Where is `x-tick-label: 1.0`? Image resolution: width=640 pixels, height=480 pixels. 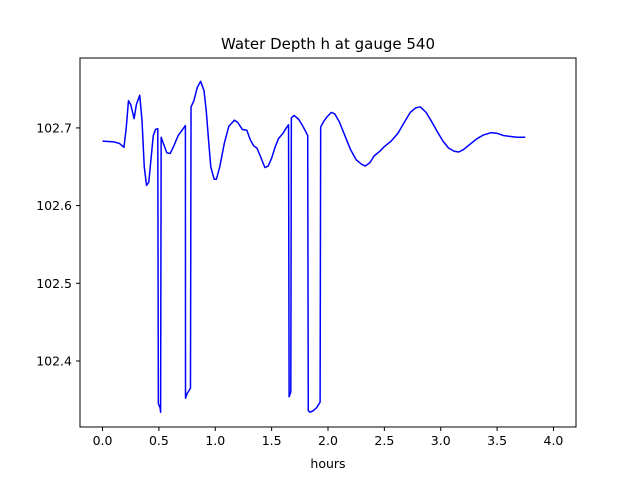
x-tick-label: 1.0 is located at coordinates (215, 440).